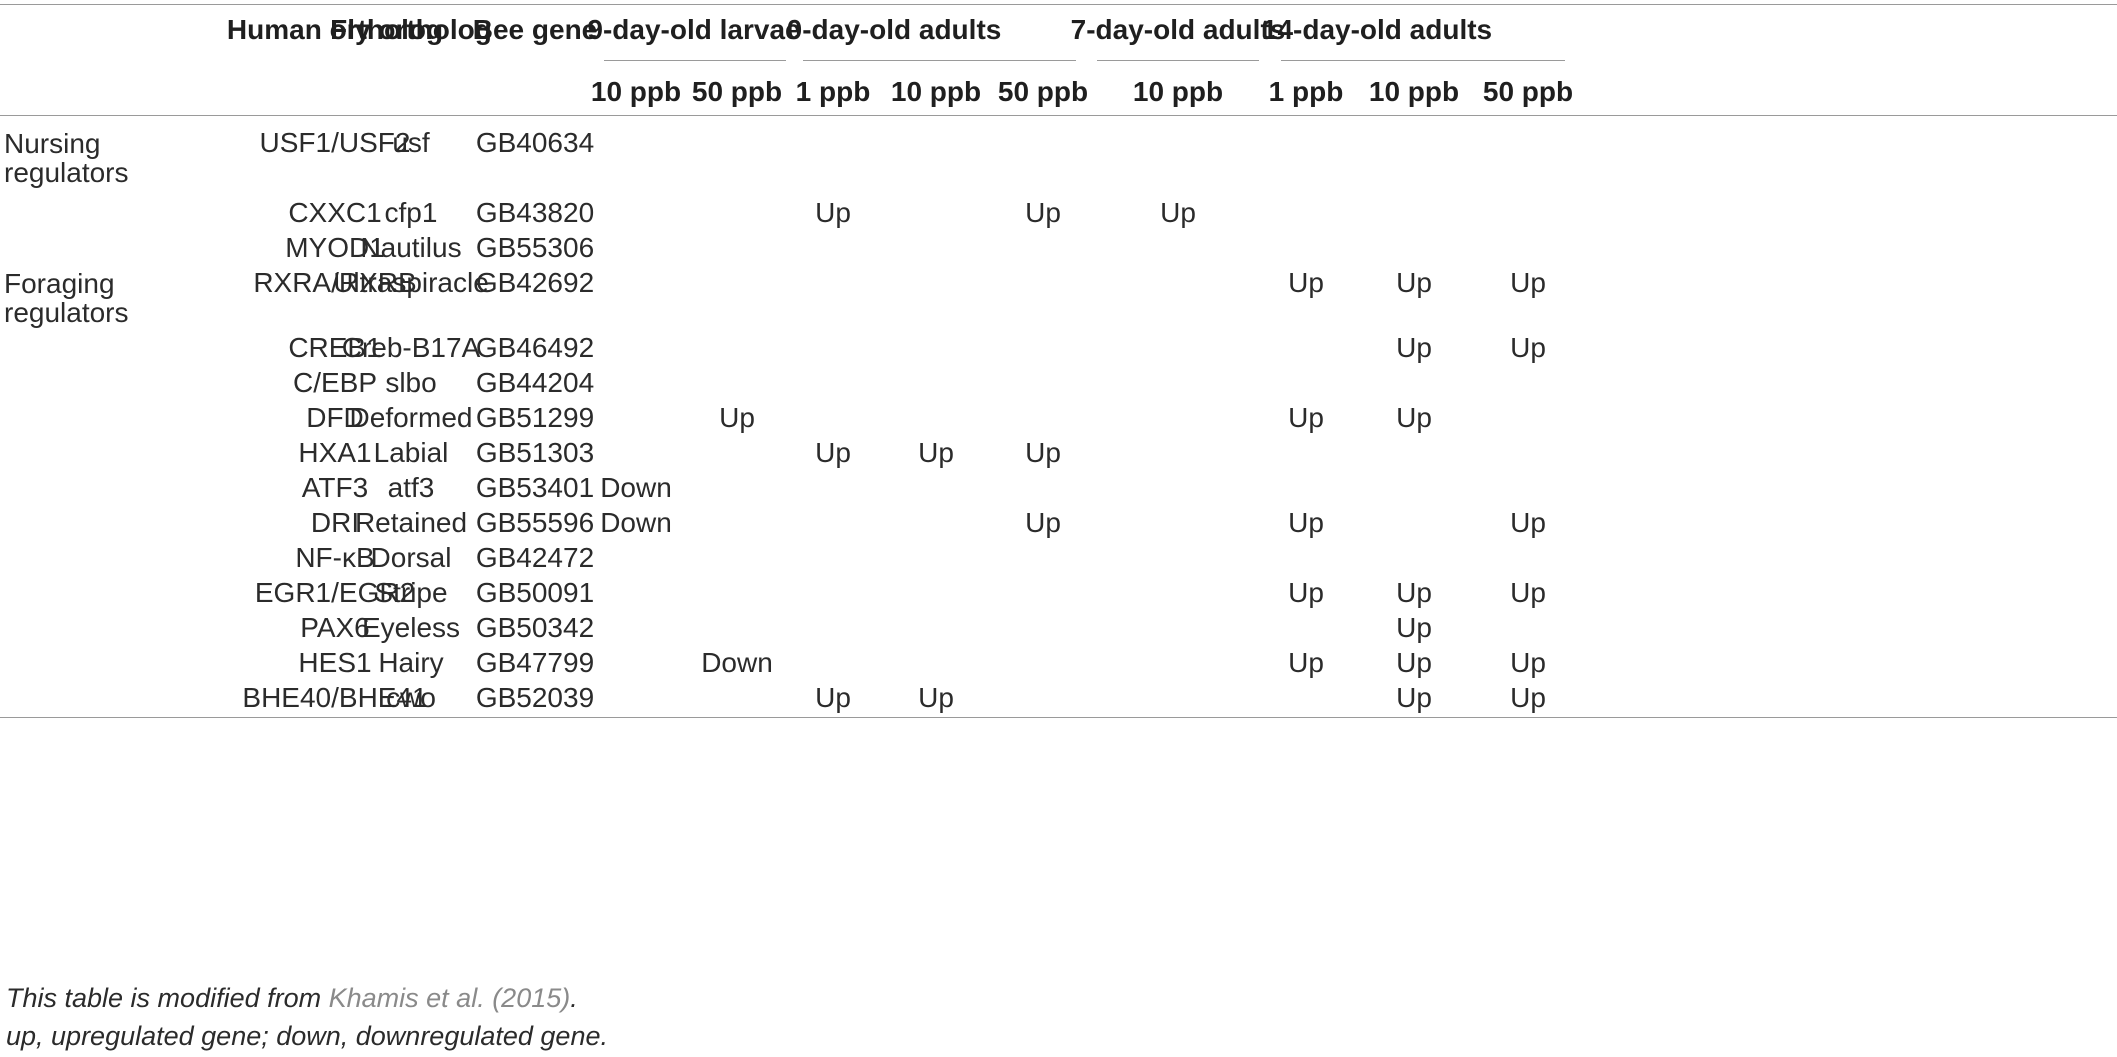 This screenshot has width=2117, height=1057. Describe the element at coordinates (411, 142) in the screenshot. I see `cell-fly-ortholog: usf` at that location.